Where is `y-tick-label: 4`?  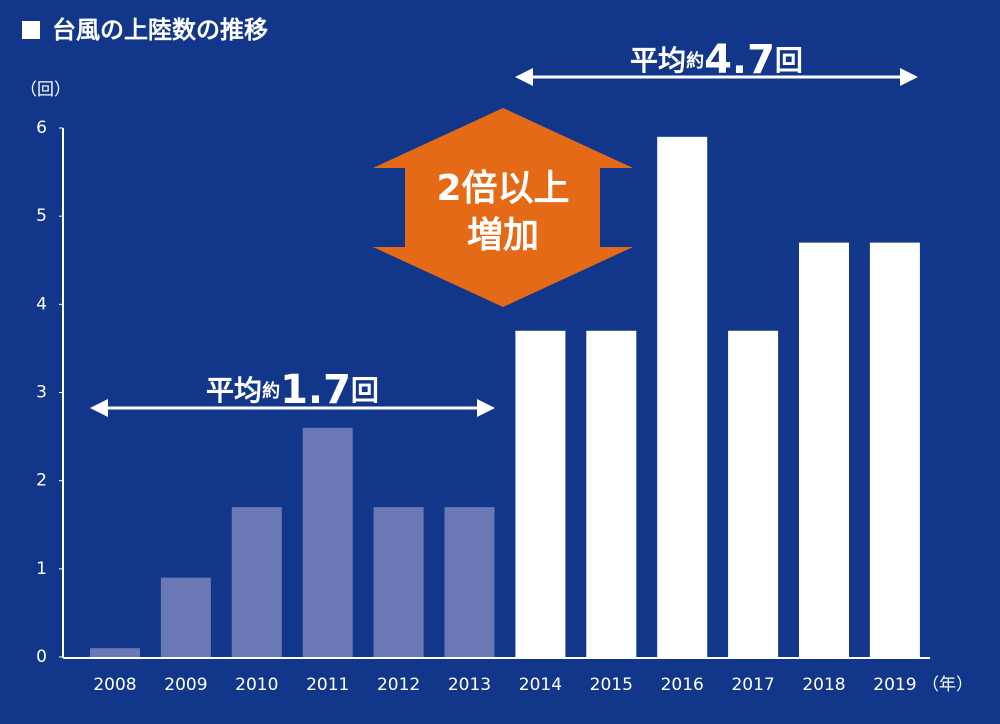
y-tick-label: 4 is located at coordinates (41, 304).